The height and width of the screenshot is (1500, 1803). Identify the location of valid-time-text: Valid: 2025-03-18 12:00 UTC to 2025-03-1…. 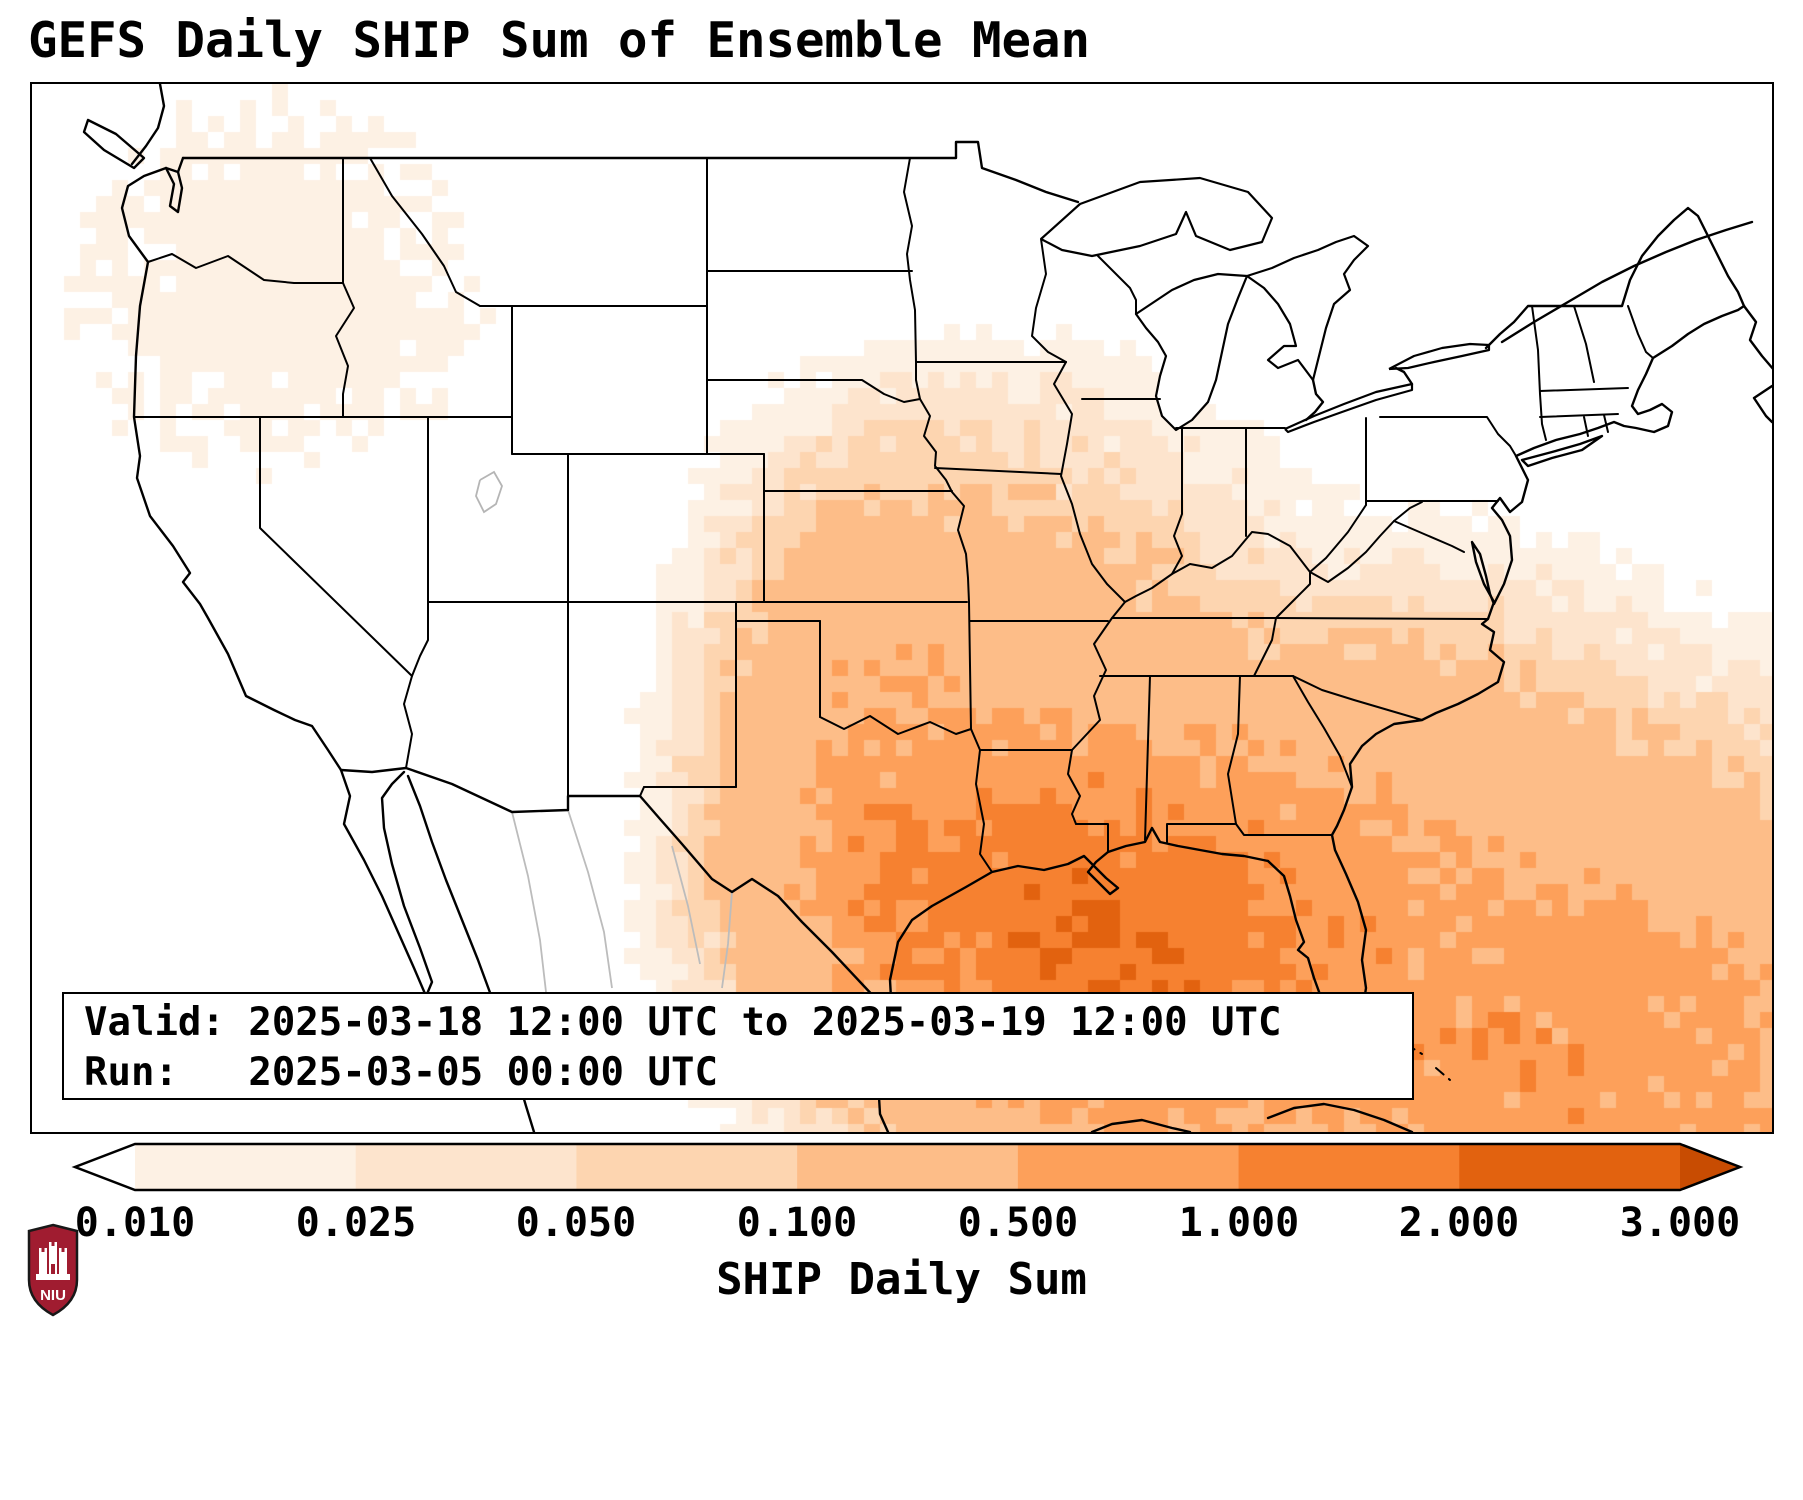
(683, 1022).